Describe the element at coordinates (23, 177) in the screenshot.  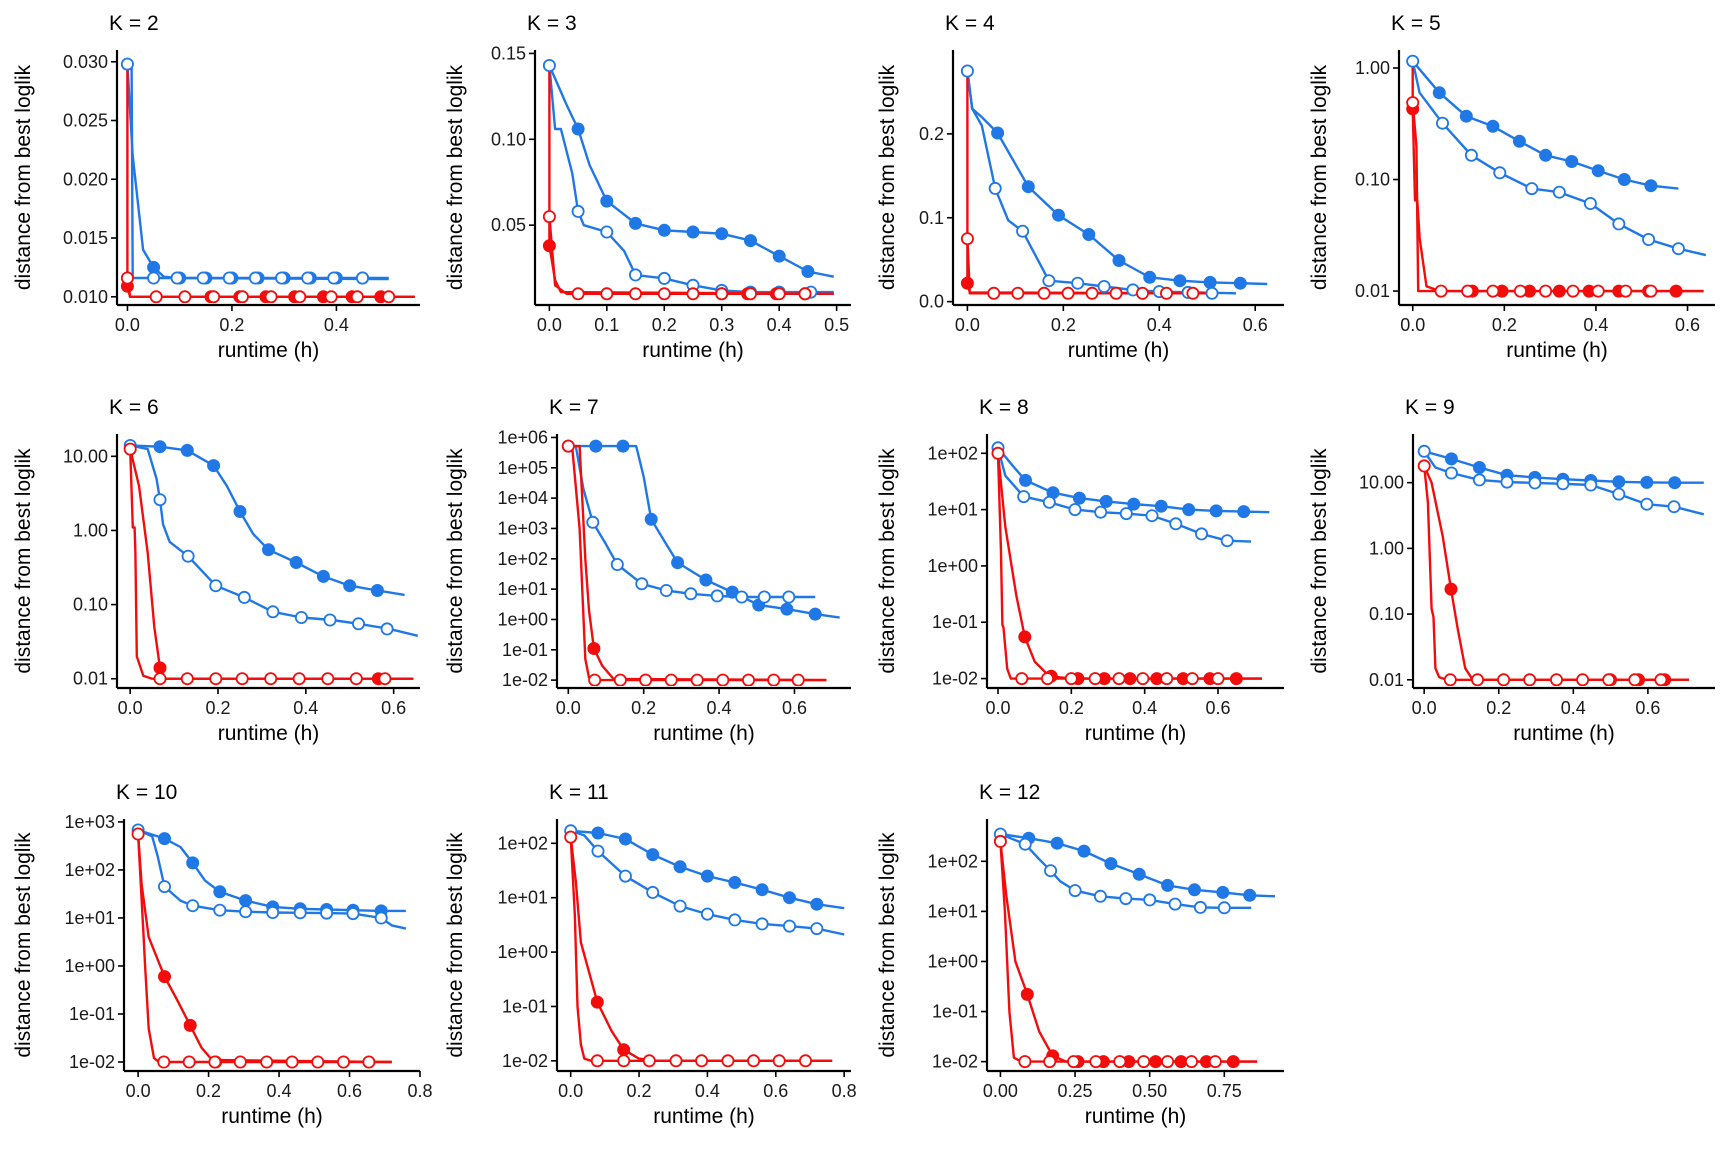
I see `y-axis-label: distance from best loglik` at that location.